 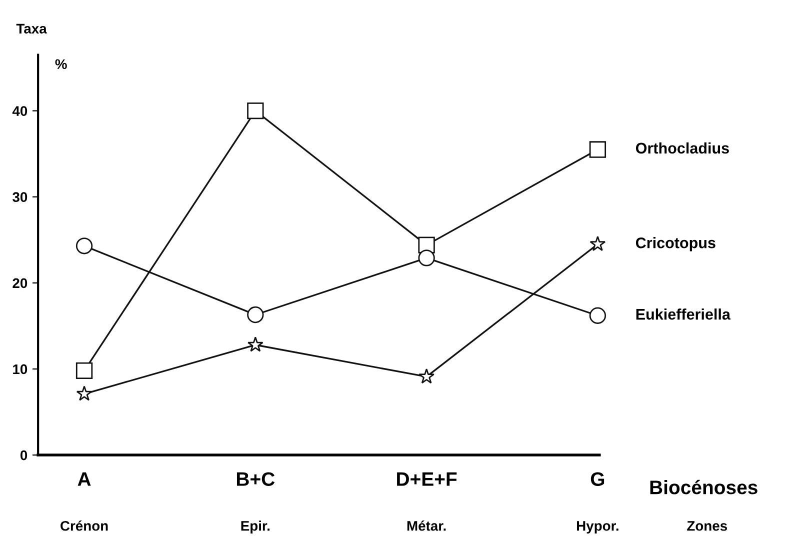 What do you see at coordinates (683, 314) in the screenshot?
I see `text: Eukiefferiella` at bounding box center [683, 314].